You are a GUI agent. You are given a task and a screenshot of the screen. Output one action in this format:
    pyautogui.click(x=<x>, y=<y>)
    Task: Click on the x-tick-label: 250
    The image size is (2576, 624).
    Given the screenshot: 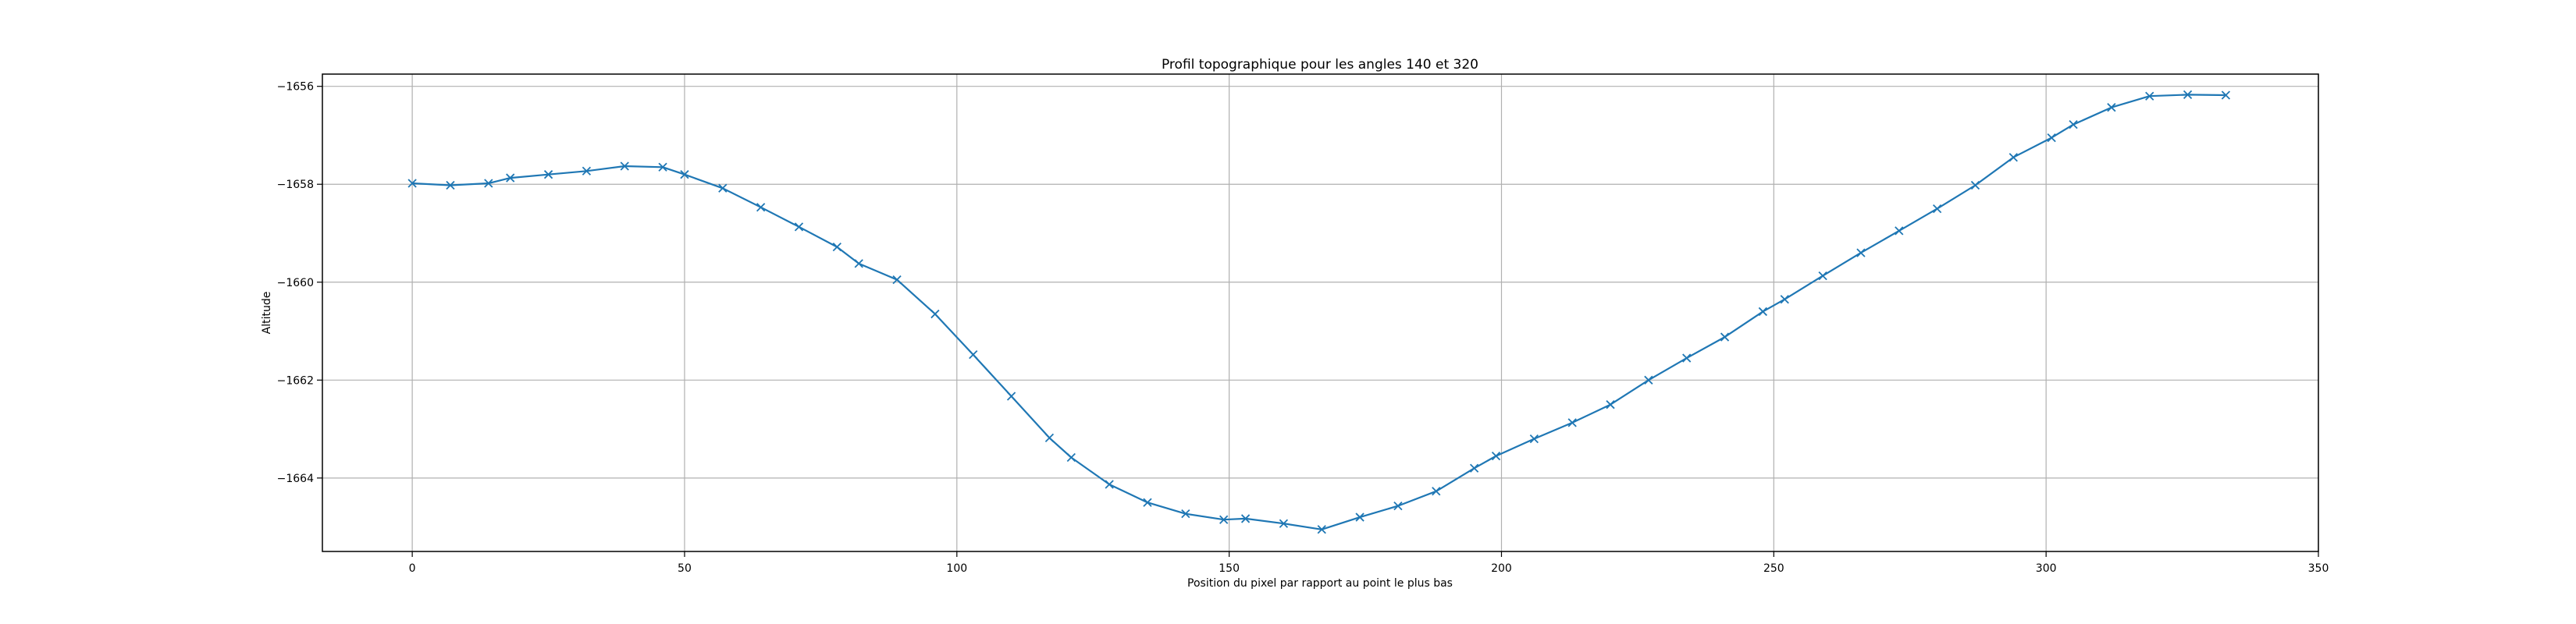 What is the action you would take?
    pyautogui.click(x=1773, y=569)
    